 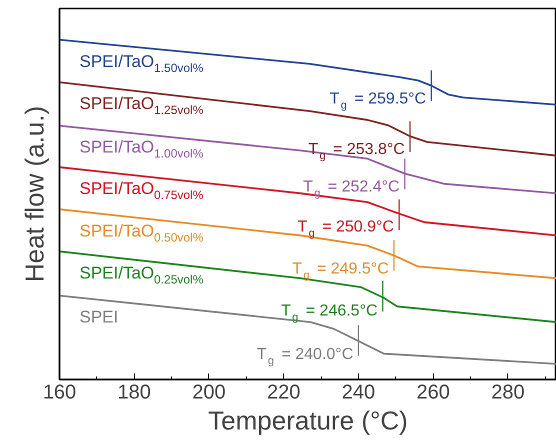 What do you see at coordinates (508, 393) in the screenshot?
I see `x-tick-label: 280` at bounding box center [508, 393].